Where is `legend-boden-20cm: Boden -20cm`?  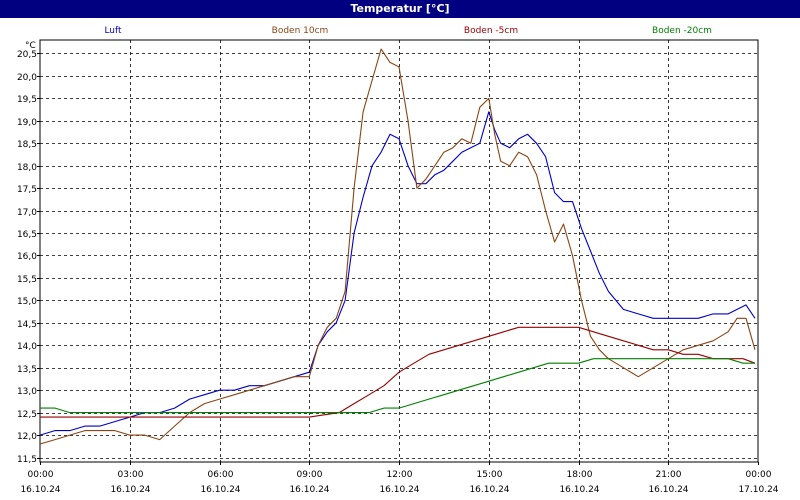
legend-boden-20cm: Boden -20cm is located at coordinates (682, 31).